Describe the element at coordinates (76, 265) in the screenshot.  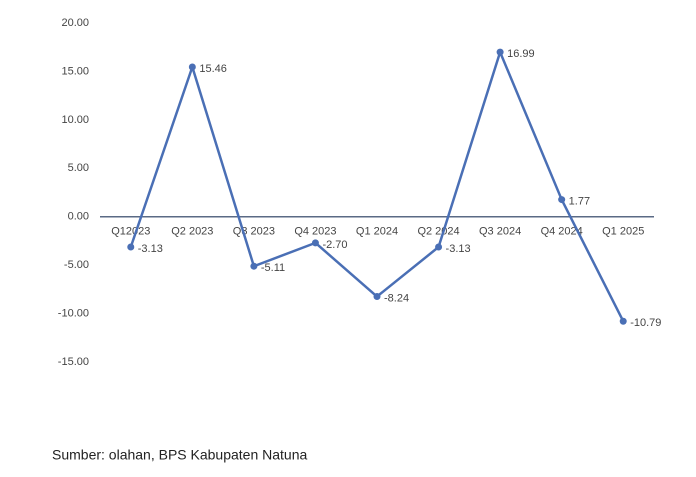
I see `y-tick-label: -5.00` at that location.